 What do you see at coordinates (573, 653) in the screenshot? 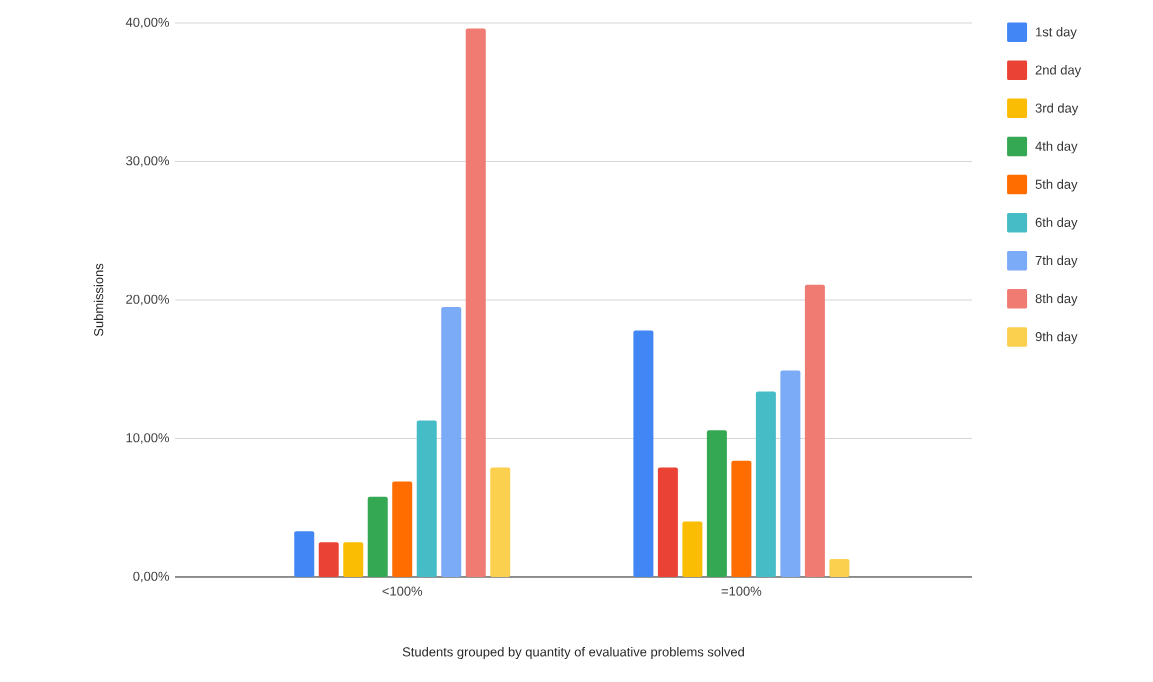
I see `x-axis-title: Students grouped by quantity of evaluative problems solved` at bounding box center [573, 653].